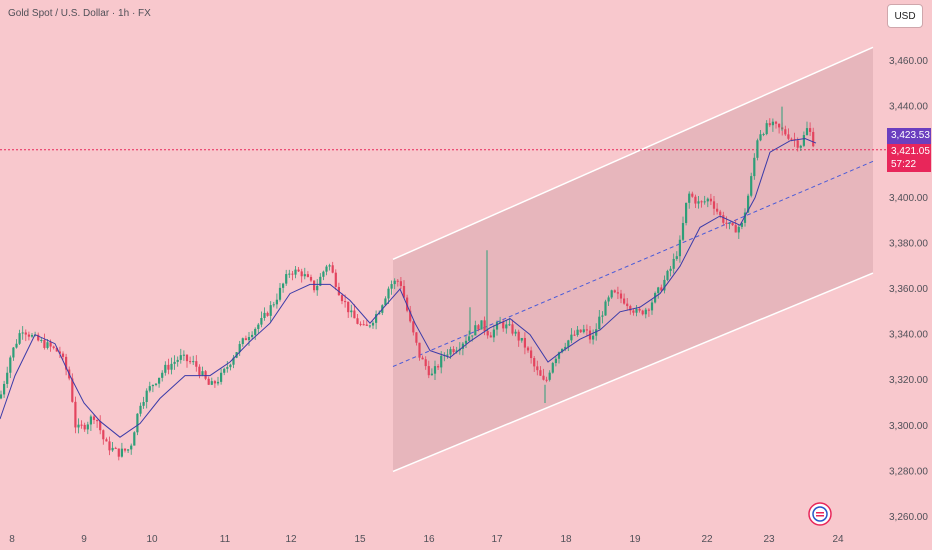 This screenshot has height=550, width=932. Describe the element at coordinates (905, 16) in the screenshot. I see `currency-button: USD` at that location.